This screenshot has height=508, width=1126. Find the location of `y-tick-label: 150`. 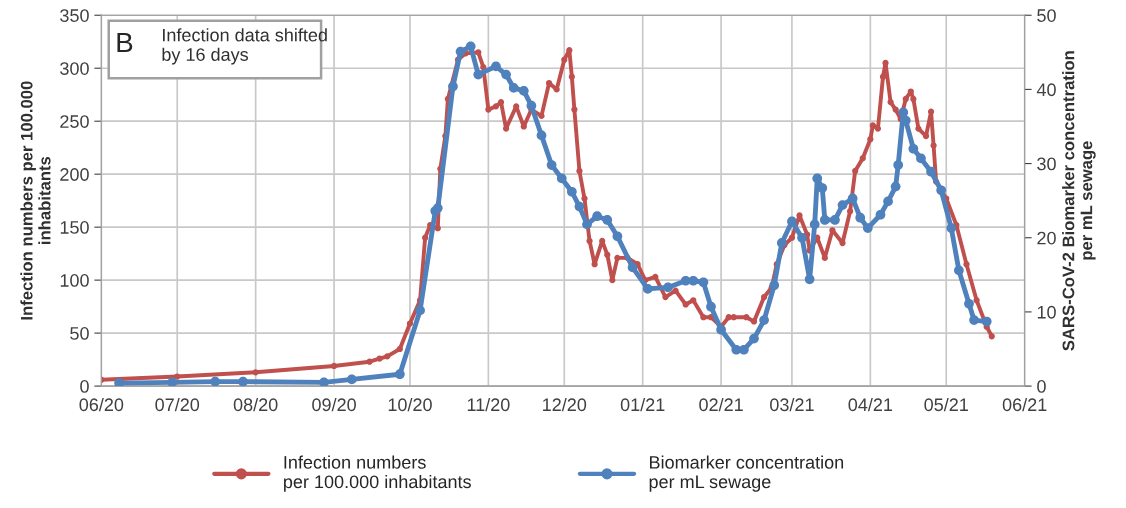

y-tick-label: 150 is located at coordinates (74, 227).